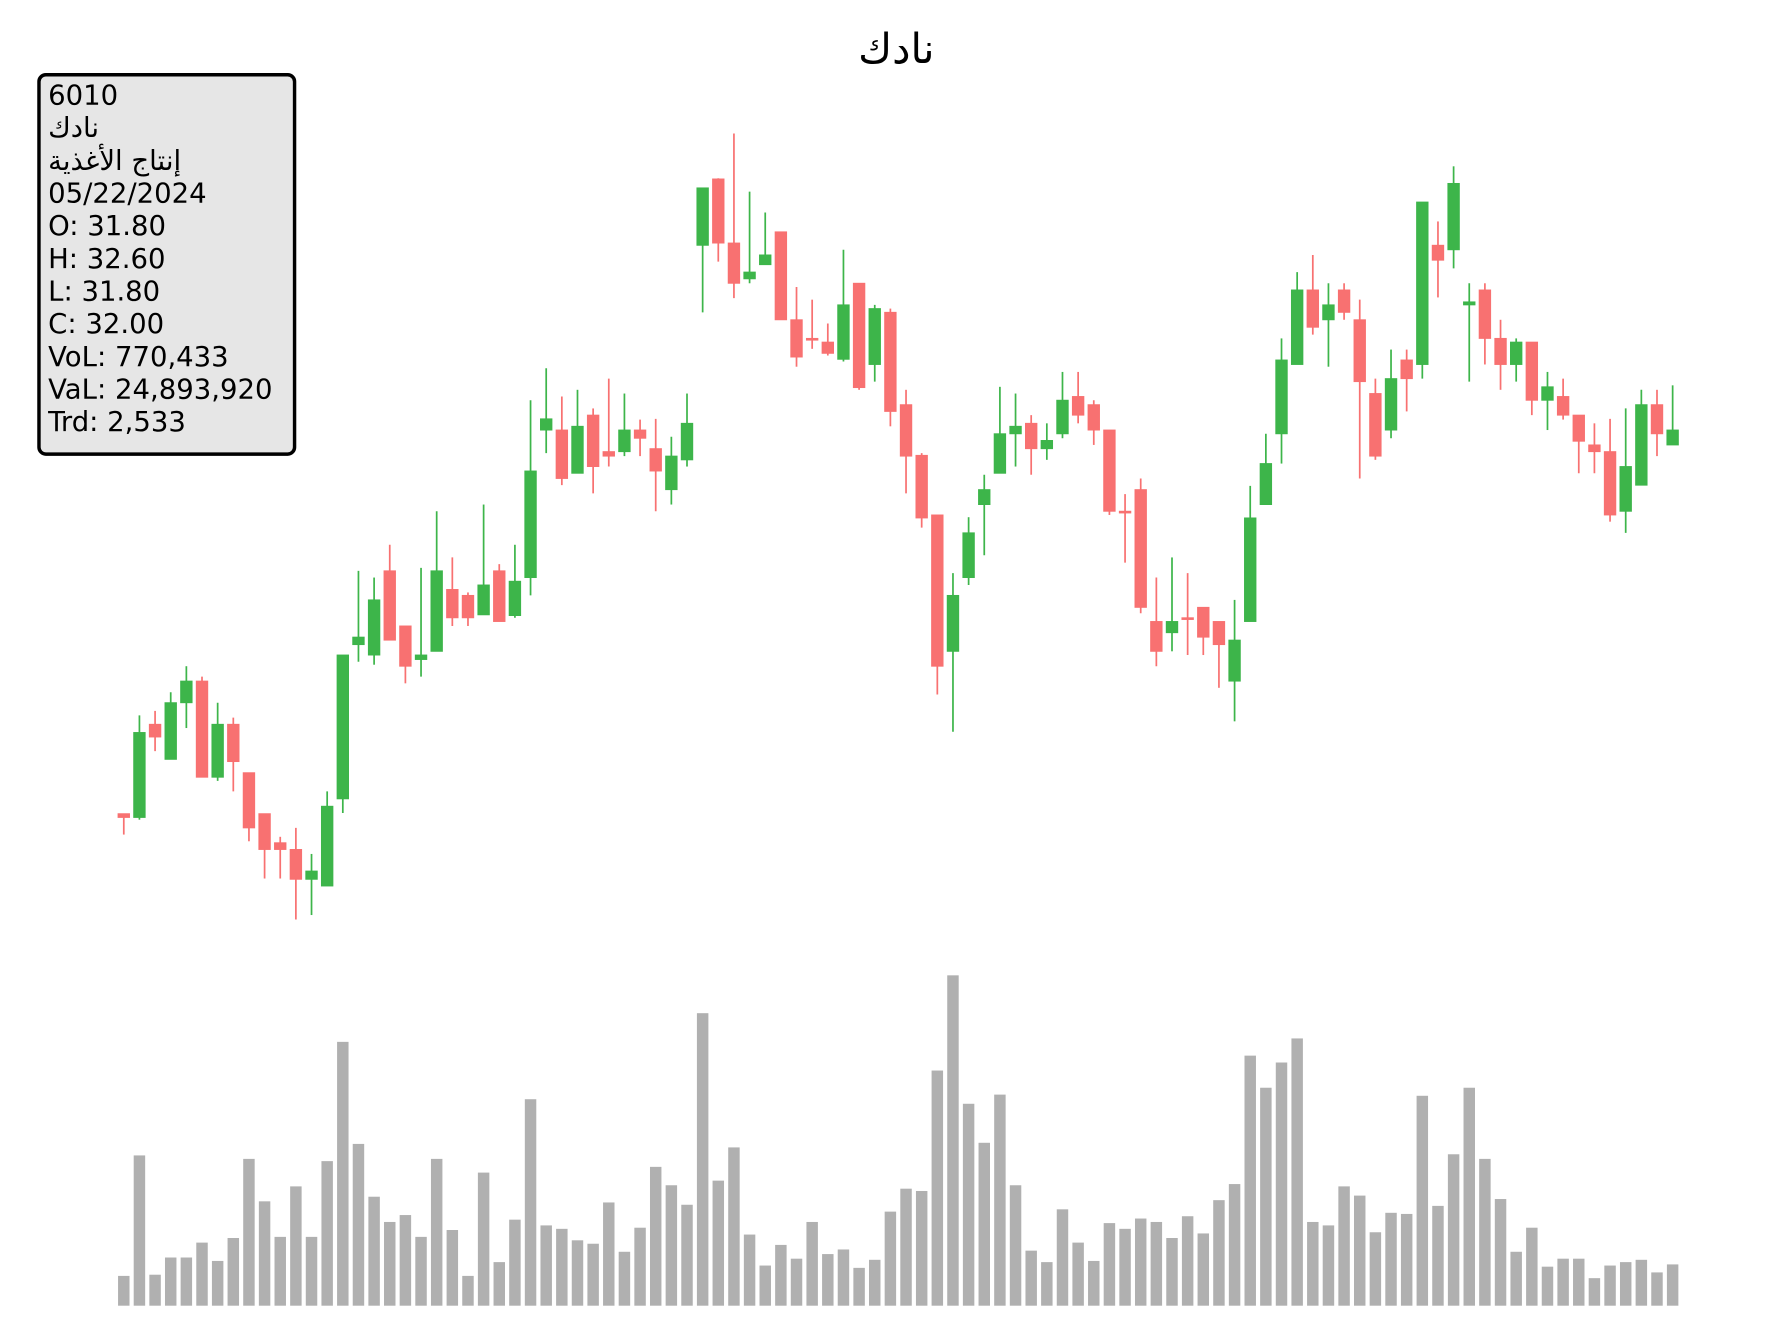 Image resolution: width=1788 pixels, height=1330 pixels. I want to click on info-line: نادك, so click(73, 128).